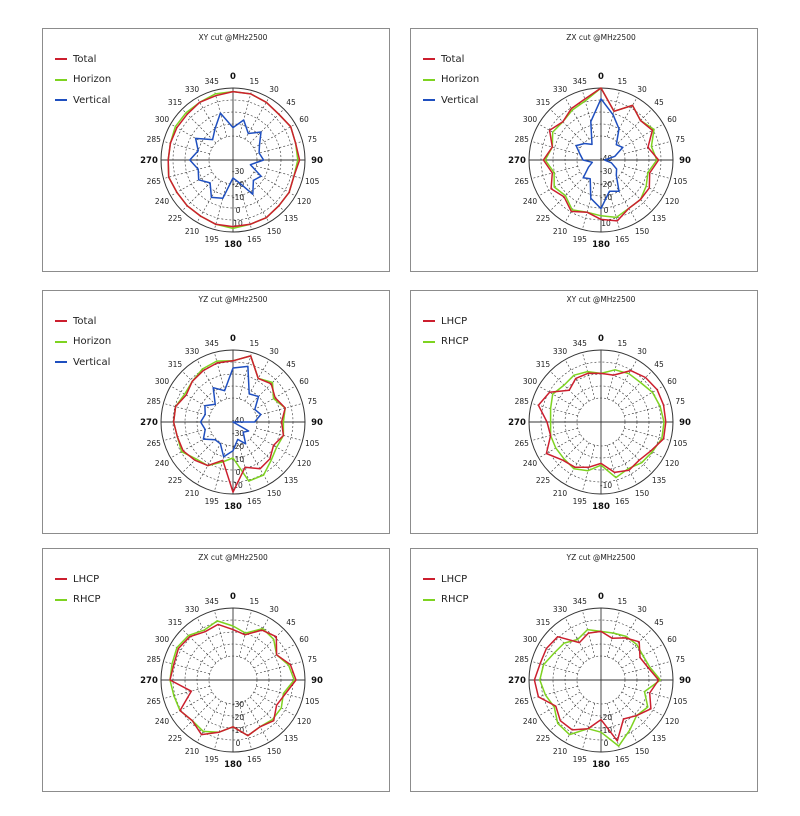 The height and width of the screenshot is (816, 800). Describe the element at coordinates (530, 639) in the screenshot. I see `angle-tick-label: 300` at that location.